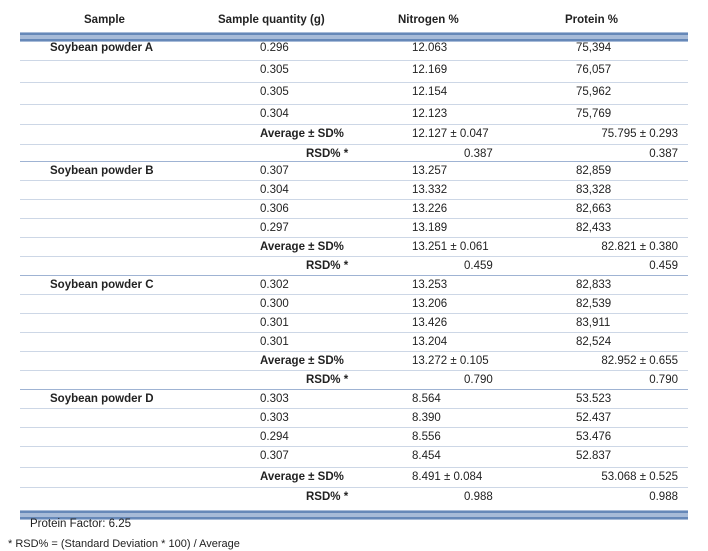 This screenshot has height=551, width=708. I want to click on protein-cell: 52.837, so click(594, 456).